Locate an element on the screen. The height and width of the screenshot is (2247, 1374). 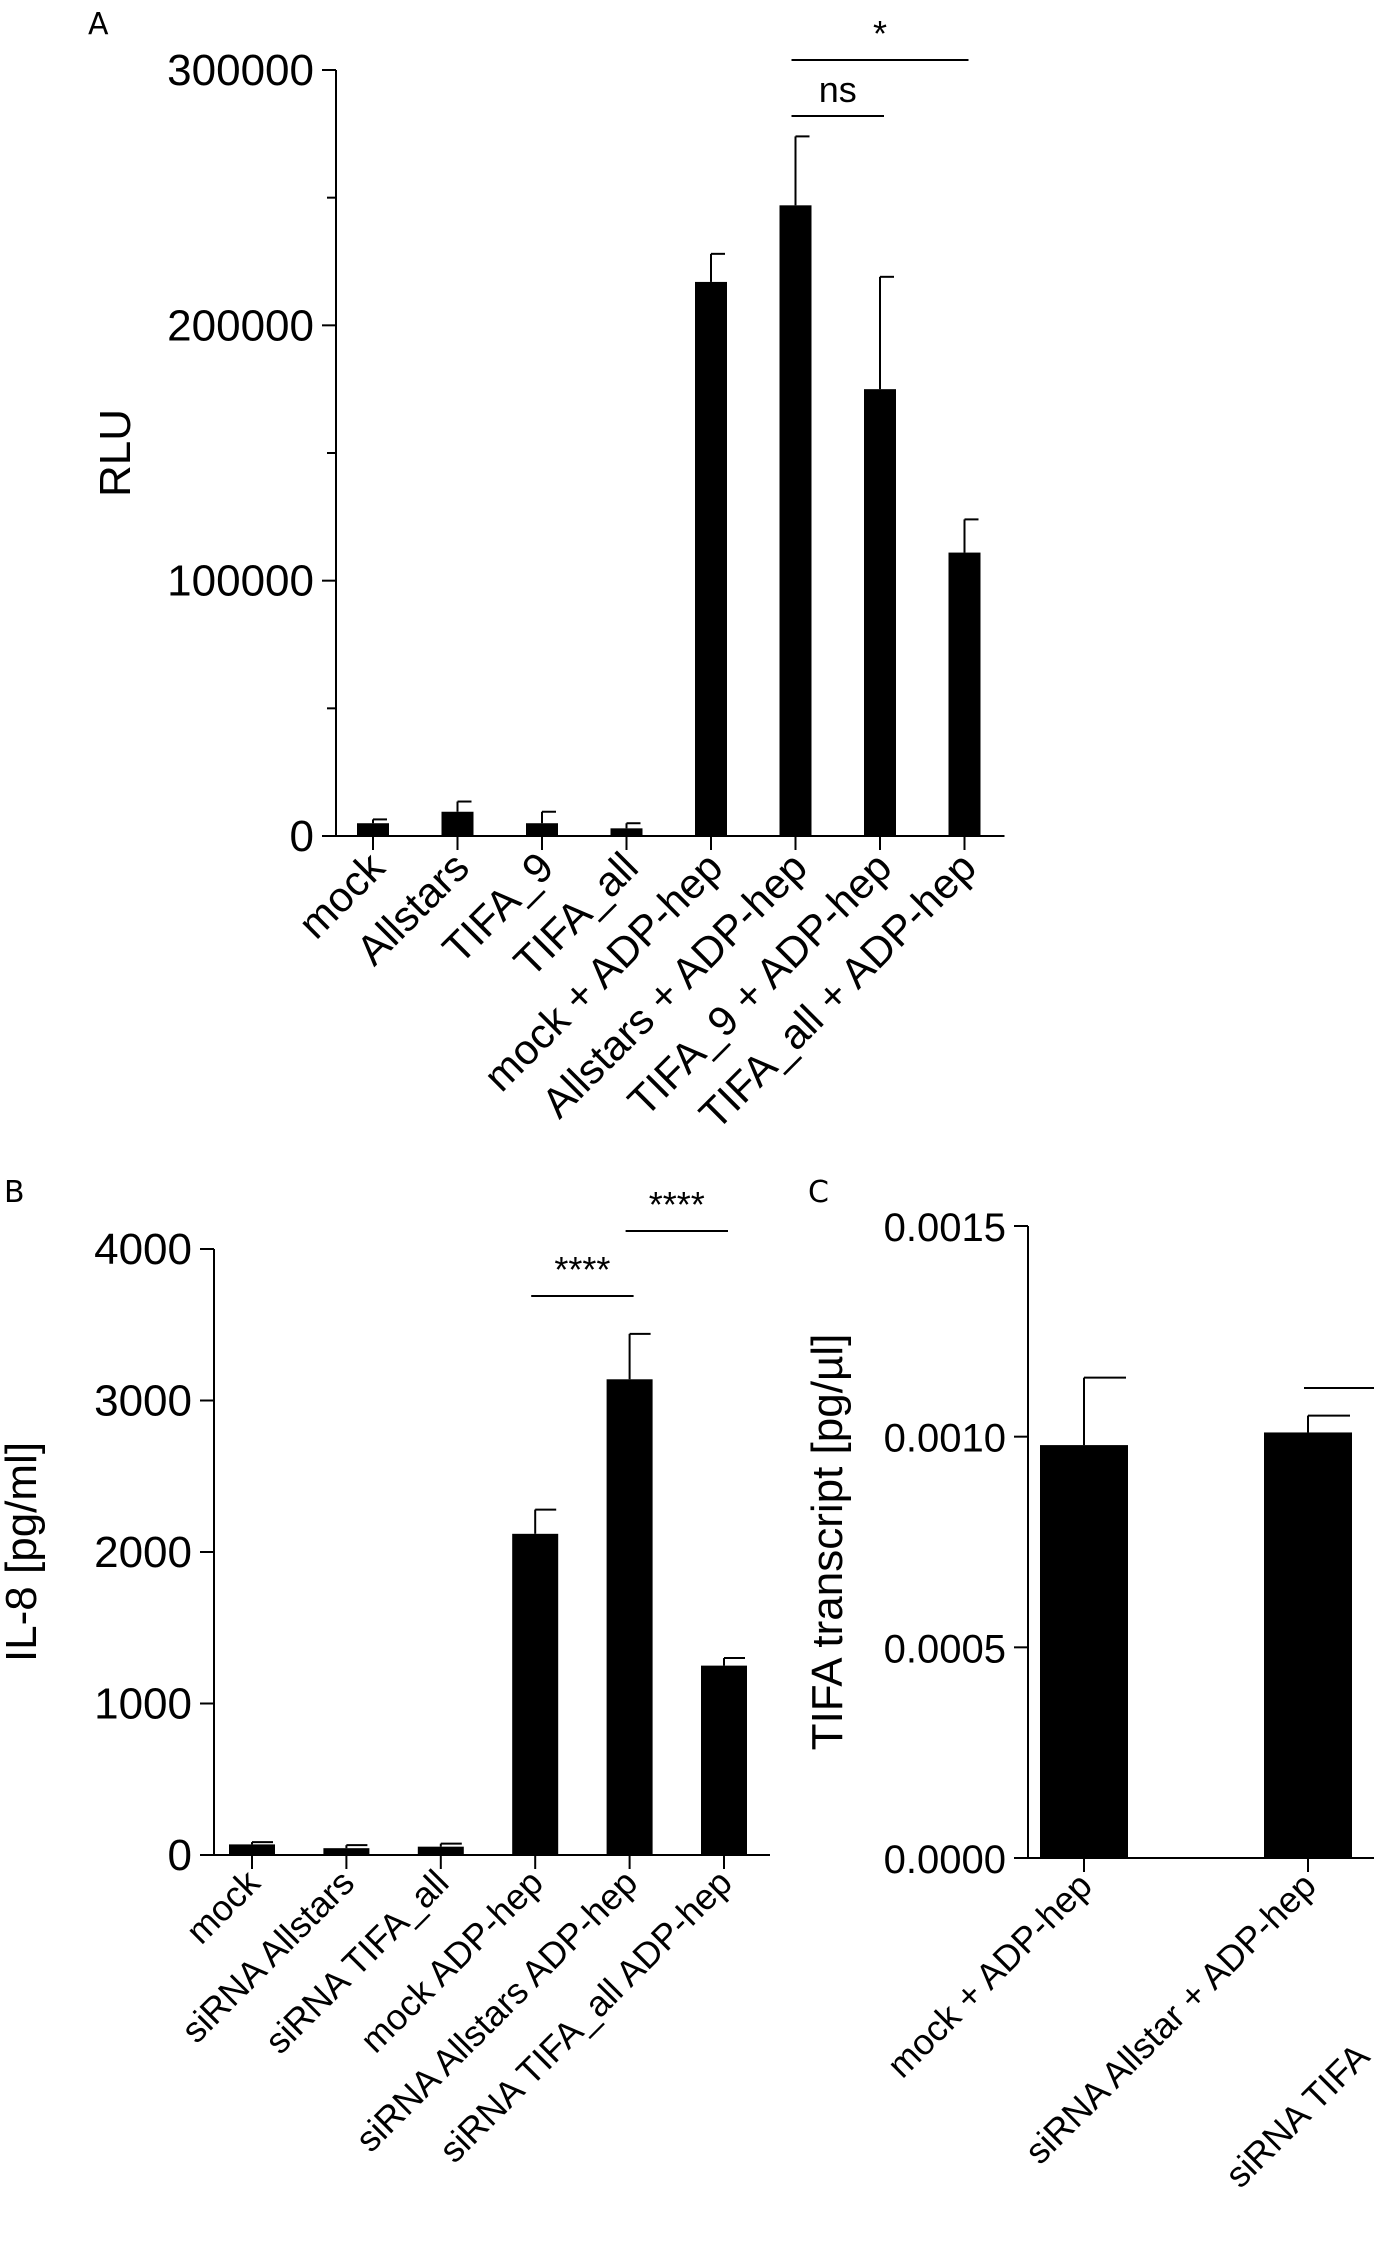
x-tick-label: mock + ADP-hep is located at coordinates (989, 1975).